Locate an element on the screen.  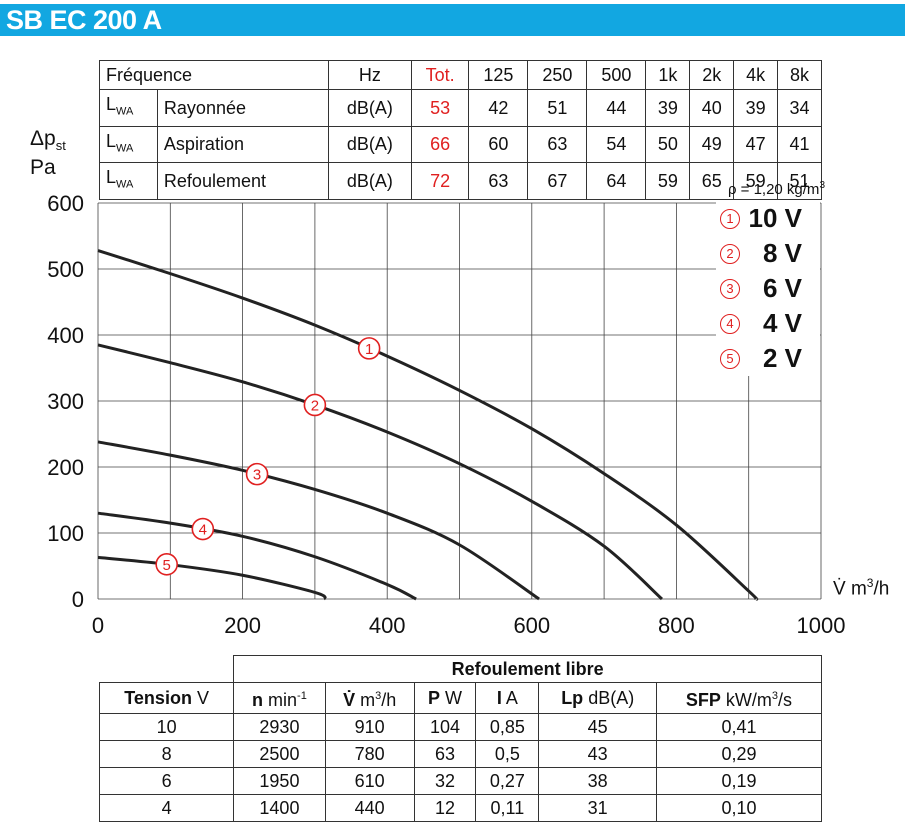
legend-item: 2 8 V is located at coordinates (768, 253).